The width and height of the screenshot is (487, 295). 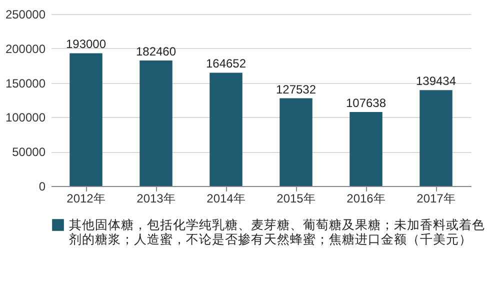 What do you see at coordinates (86, 44) in the screenshot?
I see `data-label: 193000` at bounding box center [86, 44].